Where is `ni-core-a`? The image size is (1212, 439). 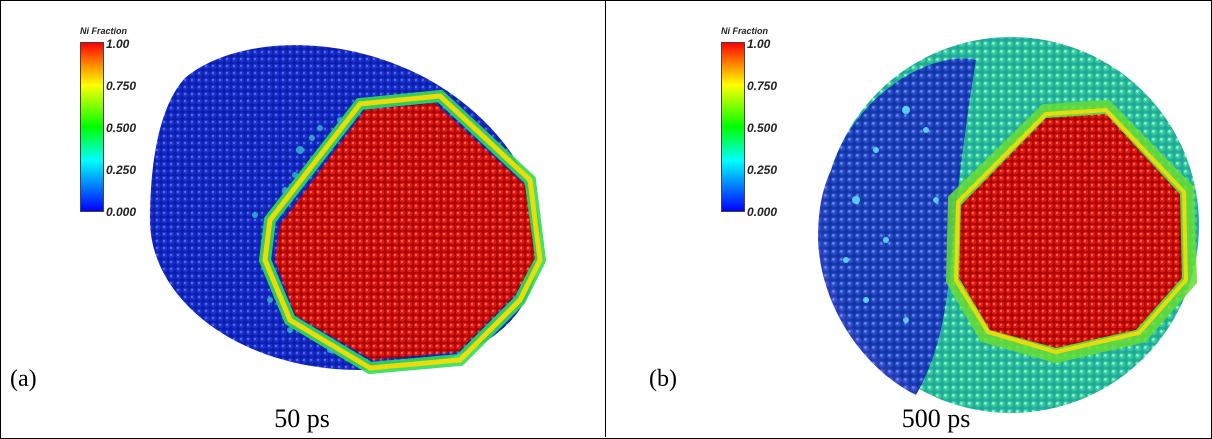
ni-core-a is located at coordinates (405, 231).